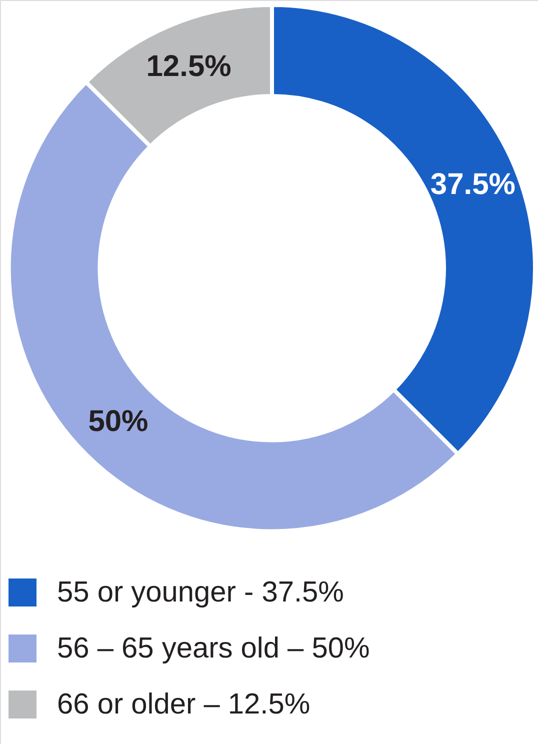  I want to click on legend-label: 56 – 65 years old – 50%, so click(213, 648).